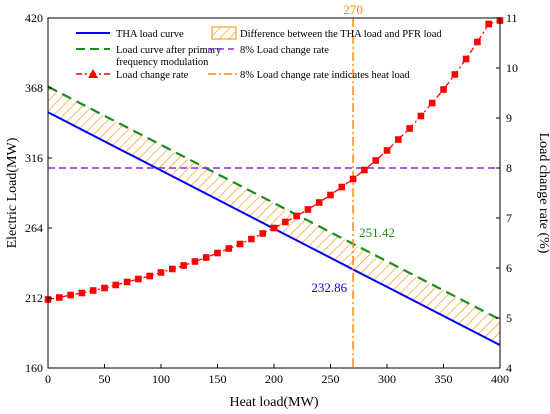 Image resolution: width=550 pixels, height=414 pixels. I want to click on y-right-tick-label: 8, so click(509, 168).